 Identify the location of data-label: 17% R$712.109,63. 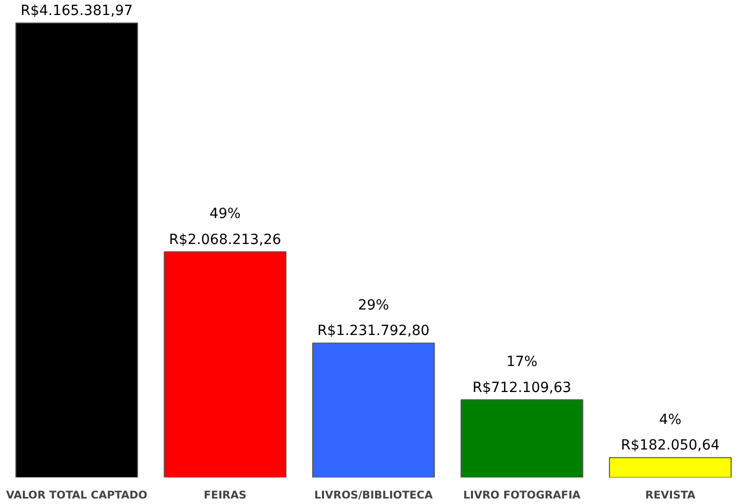
(522, 375).